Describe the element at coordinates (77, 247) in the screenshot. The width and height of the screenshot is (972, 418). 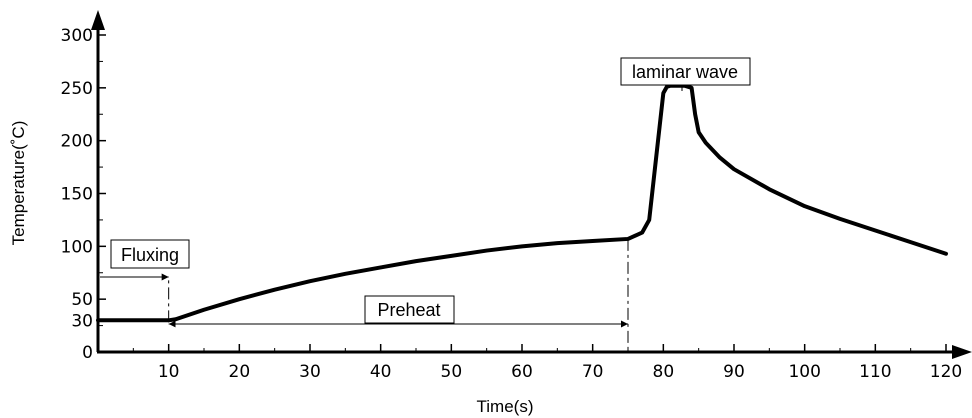
I see `y-tick-label: 100` at that location.